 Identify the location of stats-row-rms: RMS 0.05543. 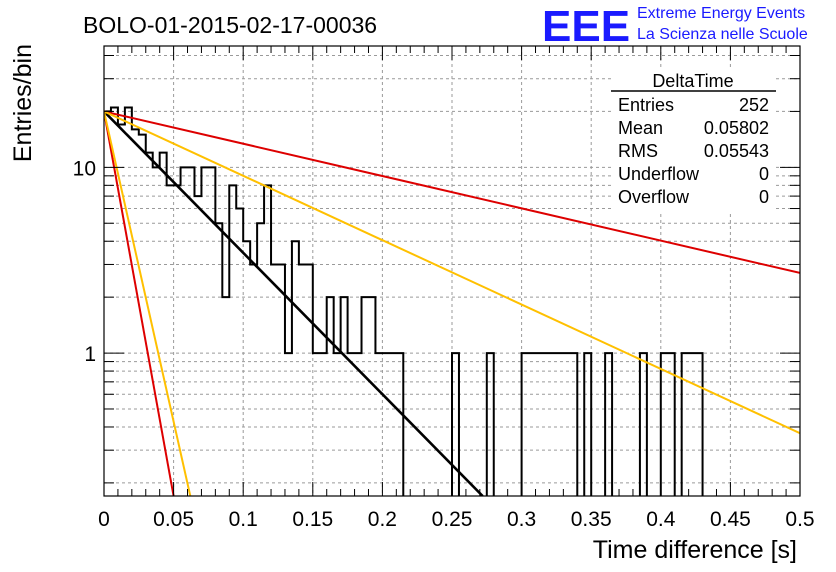
(693, 151).